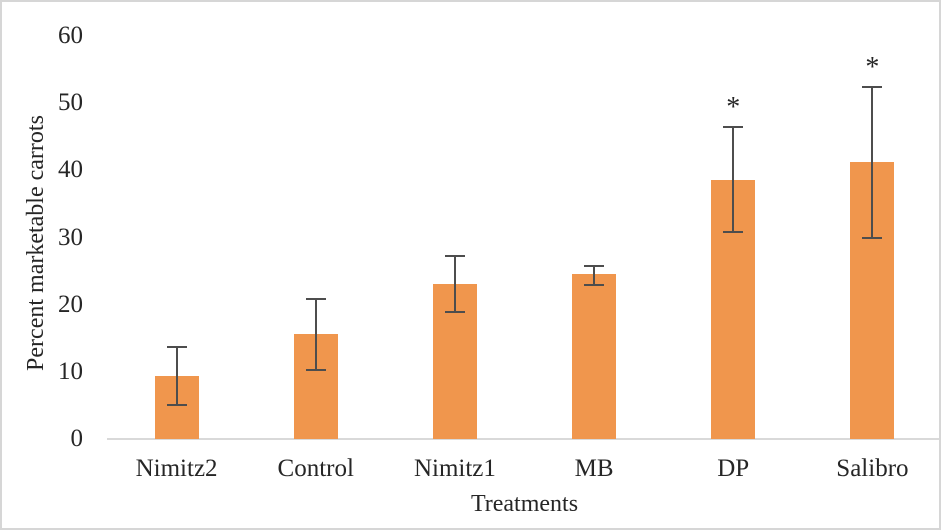  I want to click on y-tick-label-10: 10, so click(70, 371).